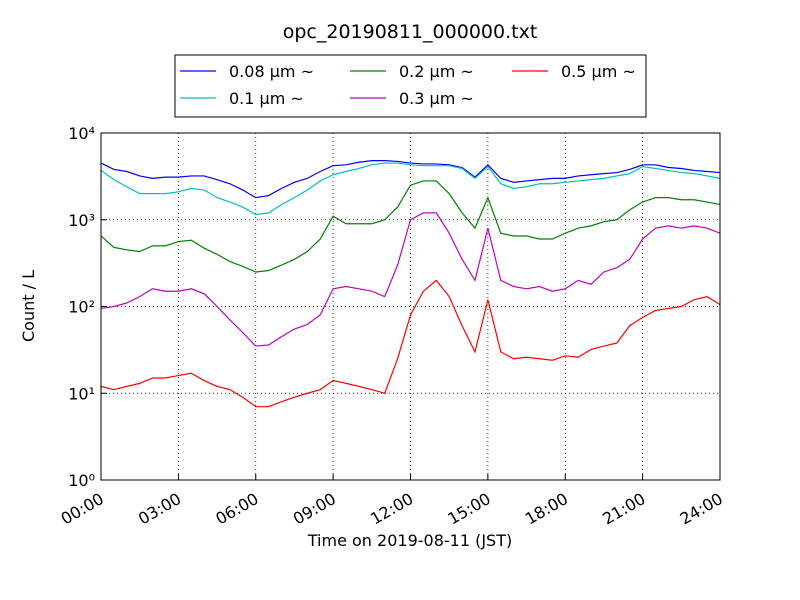  I want to click on y-tick-label: 10⁰, so click(81, 480).